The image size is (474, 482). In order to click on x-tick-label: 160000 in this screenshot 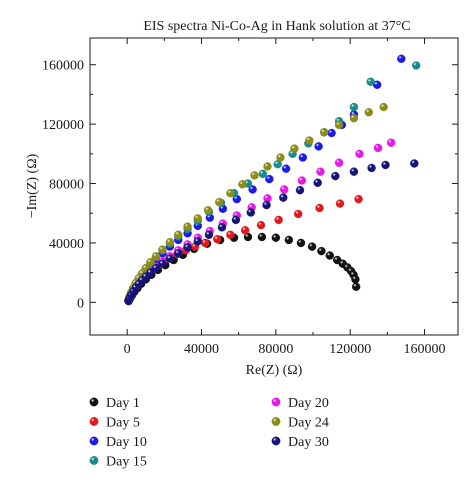, I will do `click(425, 349)`.